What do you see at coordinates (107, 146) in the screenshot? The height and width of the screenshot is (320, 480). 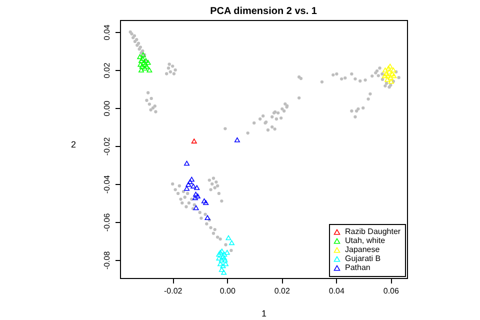 I see `y-tick-label: -0.02` at bounding box center [107, 146].